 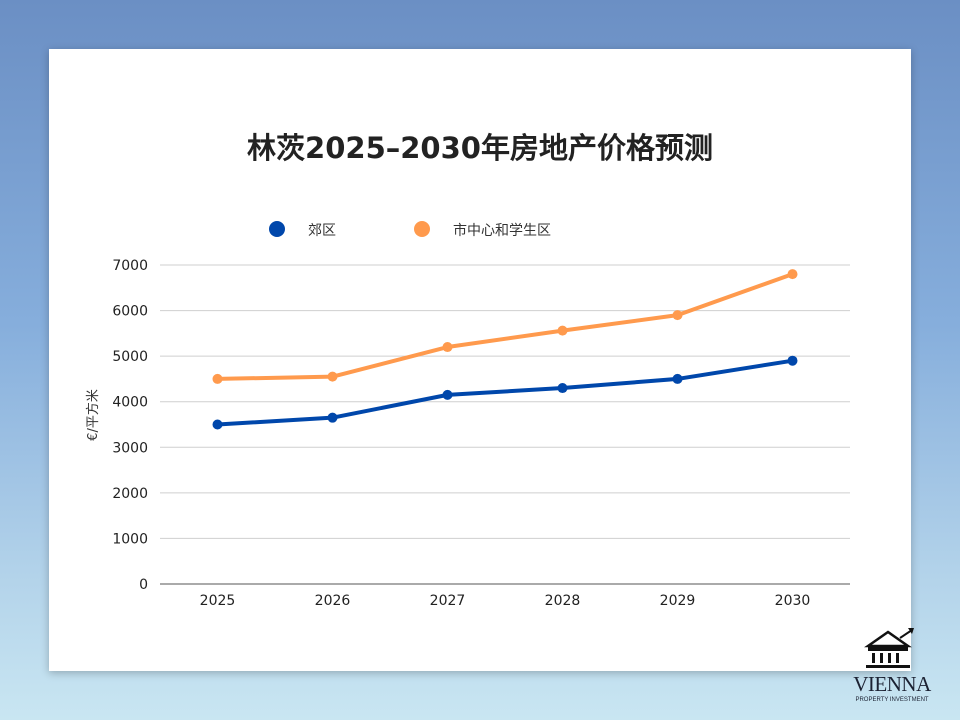 I want to click on x-tick-label: 2029, so click(x=678, y=601).